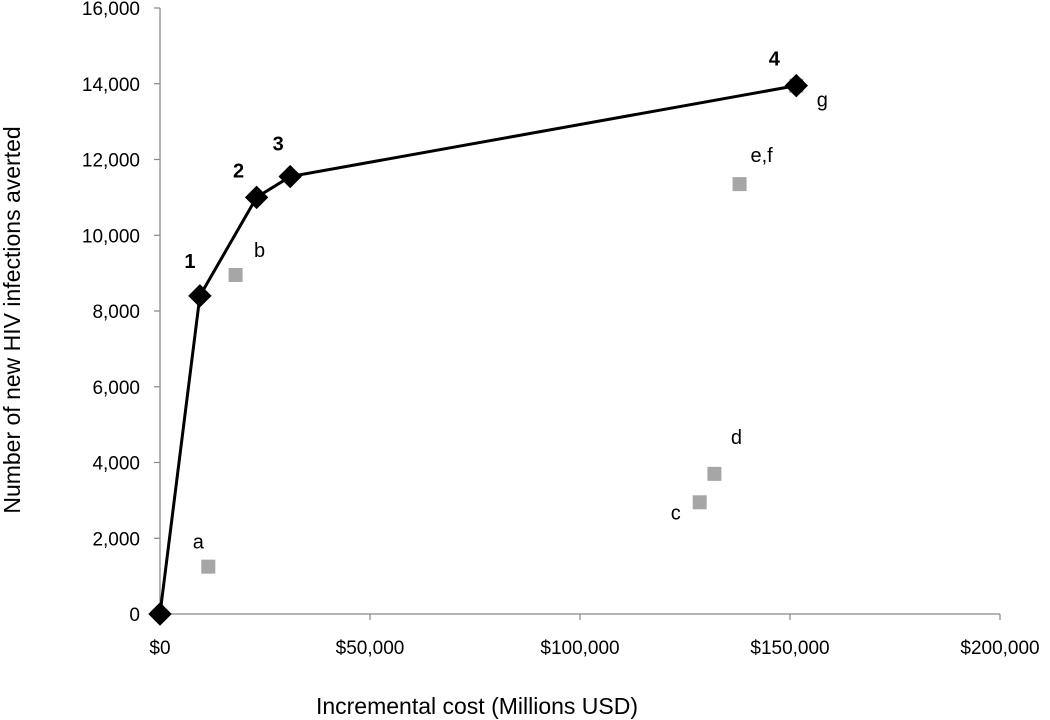 This screenshot has height=720, width=1050. I want to click on point-label: g, so click(822, 101).